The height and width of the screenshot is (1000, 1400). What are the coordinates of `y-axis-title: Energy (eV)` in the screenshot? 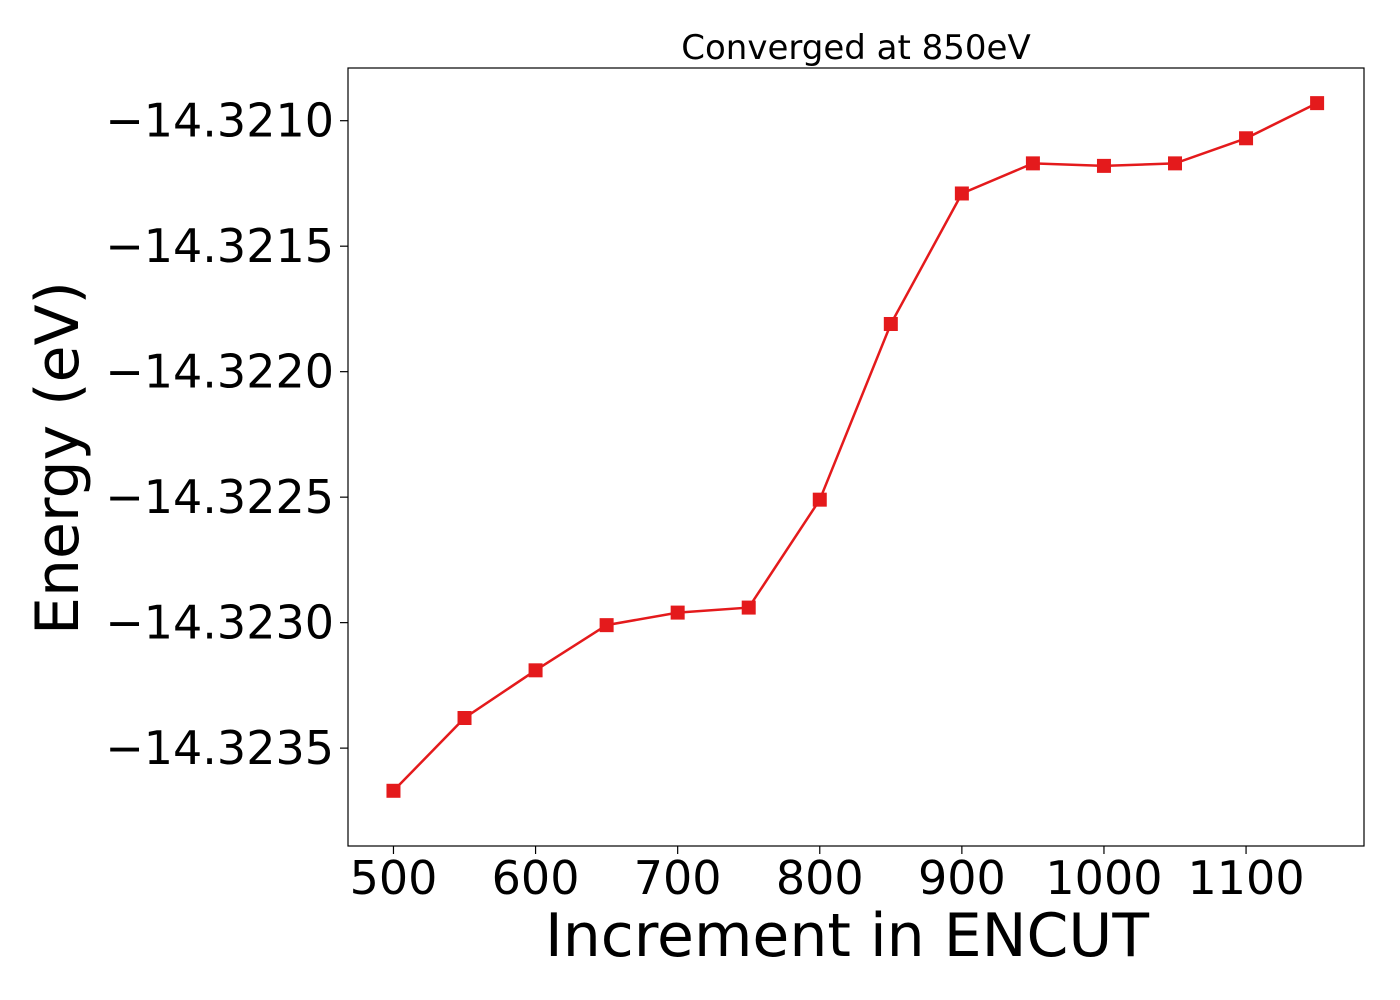 It's located at (58, 458).